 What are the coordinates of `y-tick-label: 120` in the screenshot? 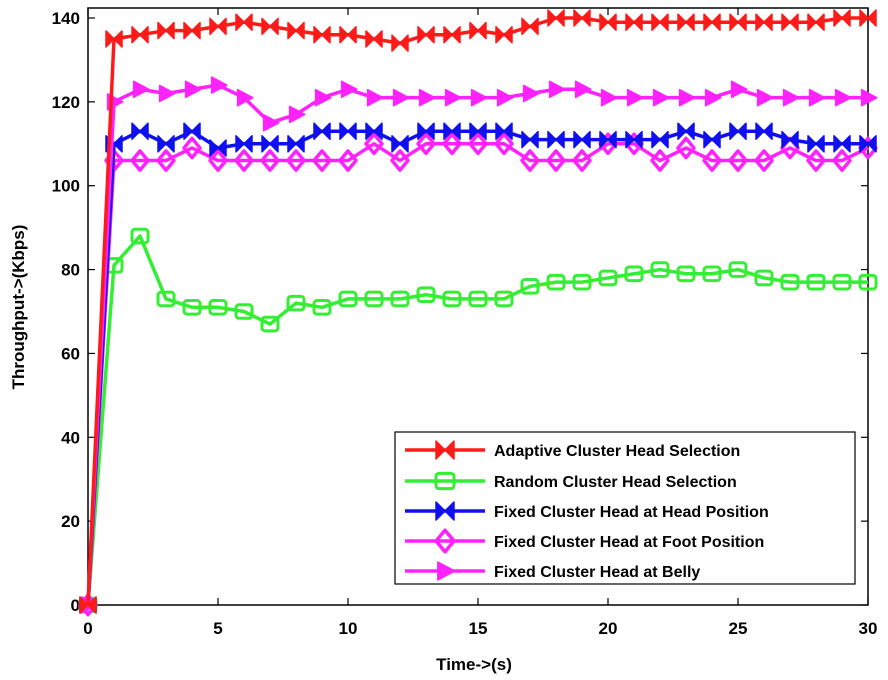 It's located at (66, 102).